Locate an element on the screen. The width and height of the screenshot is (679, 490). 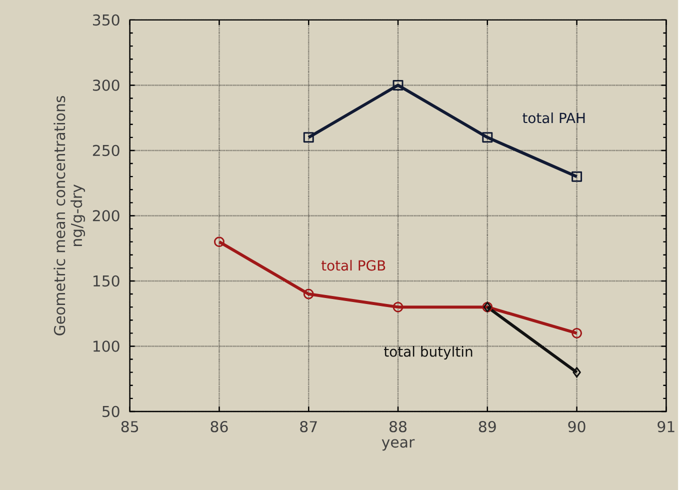
y-tick-label: 150 is located at coordinates (106, 280).